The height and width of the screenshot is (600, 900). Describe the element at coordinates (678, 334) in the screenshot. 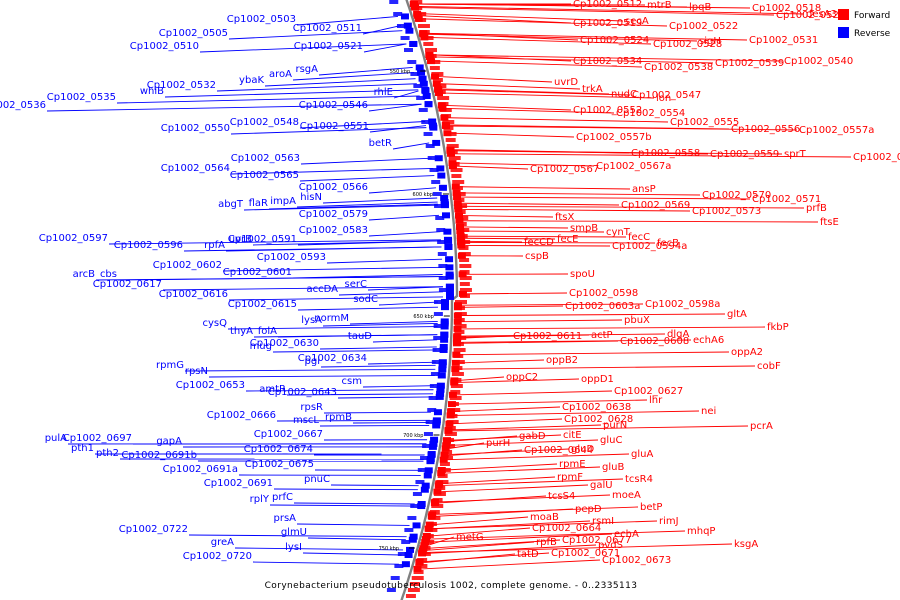

I see `forward-gene-label: dlgA` at that location.